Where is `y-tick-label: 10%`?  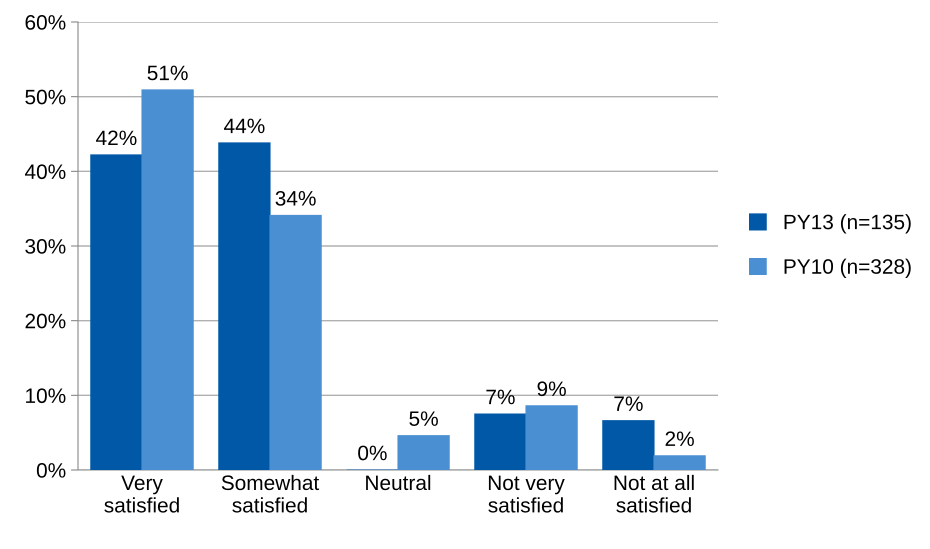
y-tick-label: 10% is located at coordinates (46, 396).